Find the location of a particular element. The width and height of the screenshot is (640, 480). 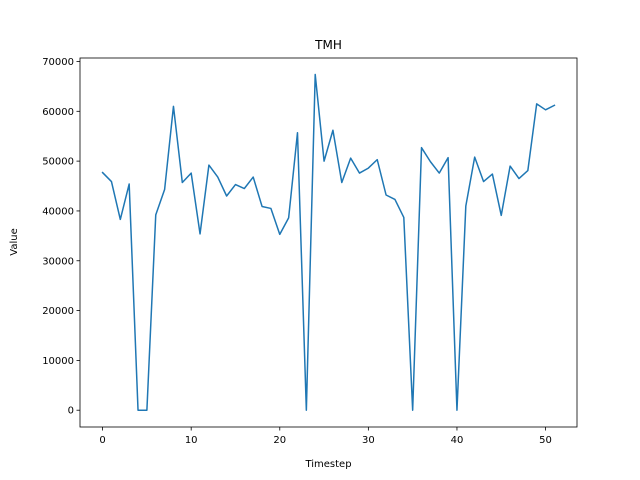

y-tick-label-6: 60000 is located at coordinates (58, 112).